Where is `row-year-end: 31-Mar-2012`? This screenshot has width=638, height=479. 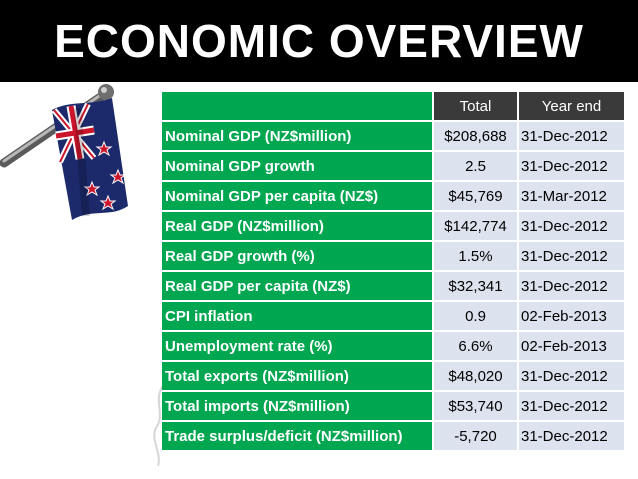 row-year-end: 31-Mar-2012 is located at coordinates (570, 196).